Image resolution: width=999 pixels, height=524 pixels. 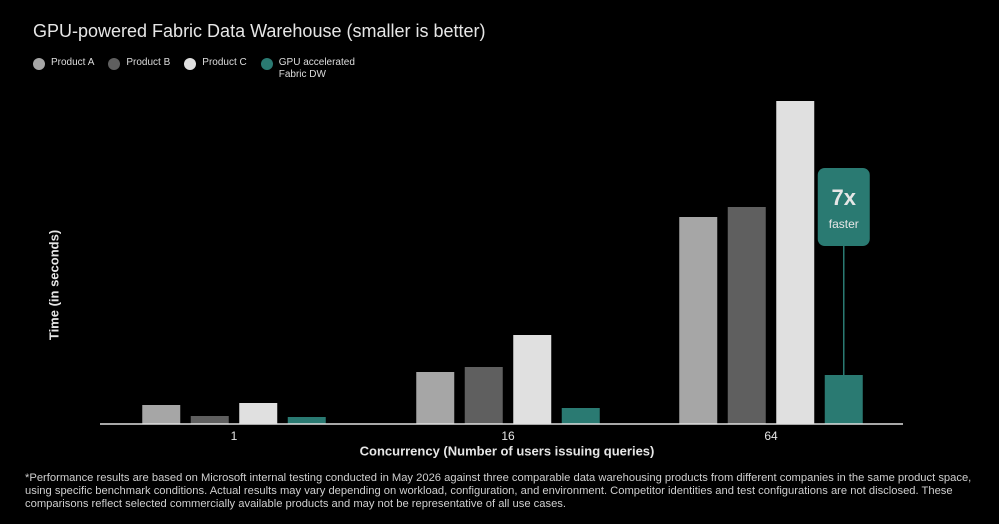 I want to click on legend-item: Product C, so click(x=215, y=69).